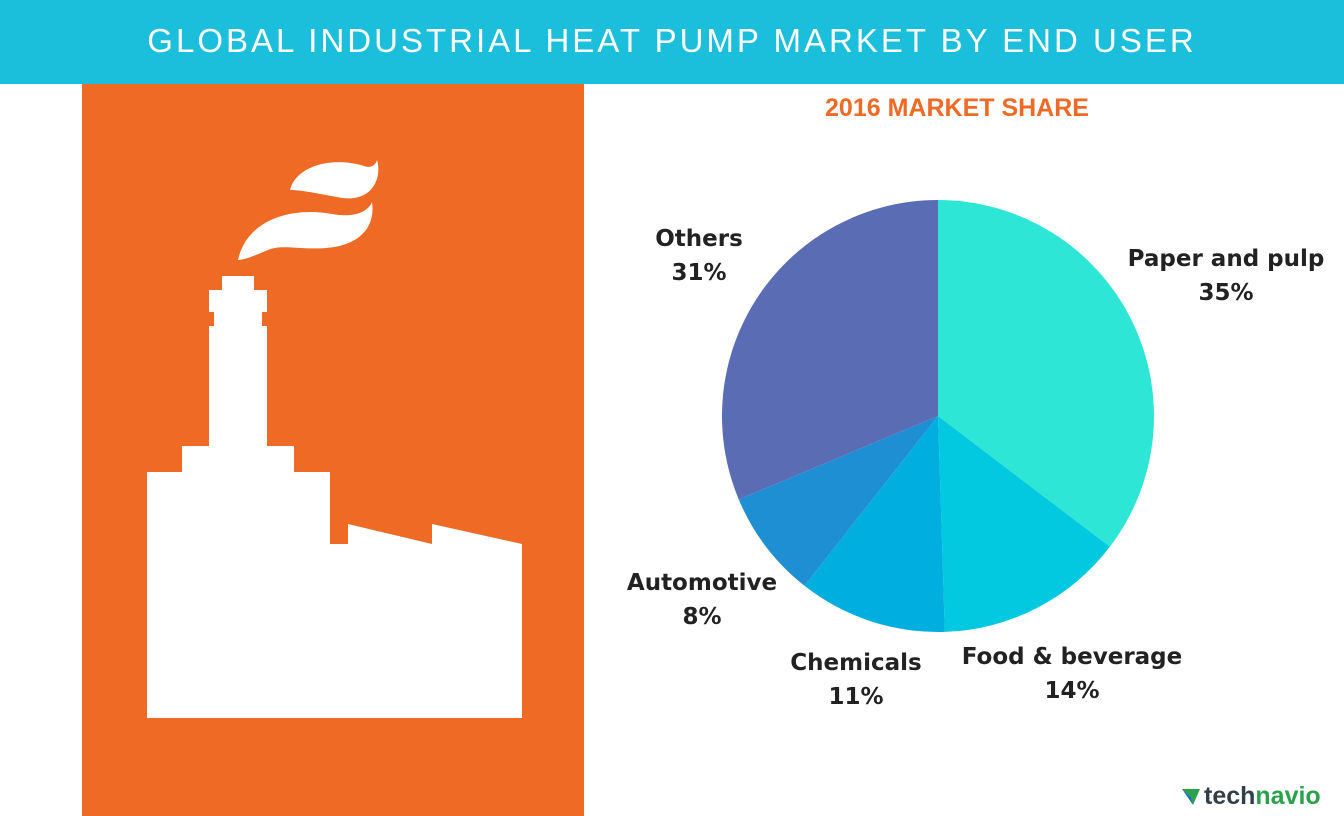 Image resolution: width=1344 pixels, height=816 pixels. I want to click on chimney-band, so click(238, 319).